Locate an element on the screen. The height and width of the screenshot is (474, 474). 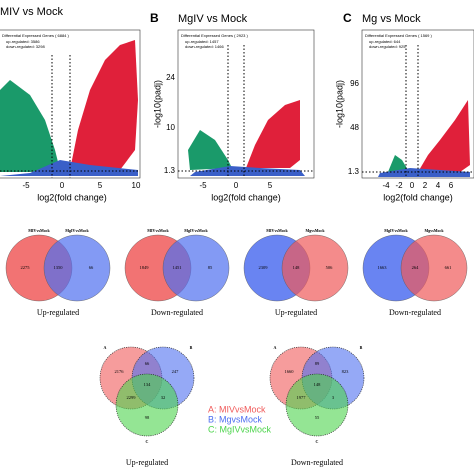
venn-count: 32 is located at coordinates (163, 397).